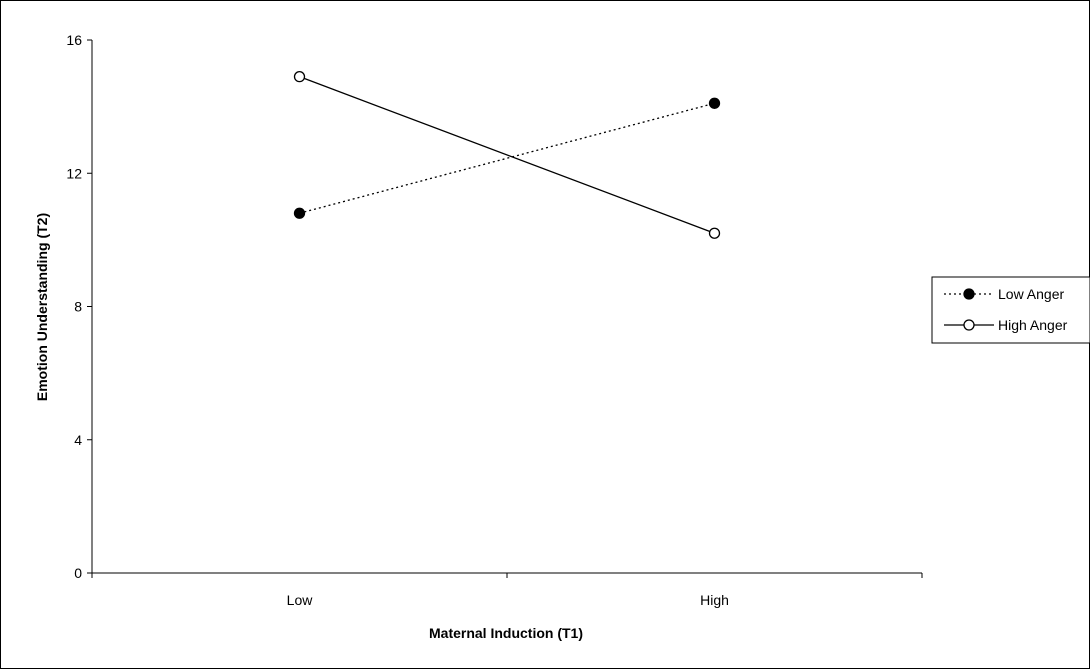  What do you see at coordinates (78, 307) in the screenshot?
I see `y-tick-label: 8` at bounding box center [78, 307].